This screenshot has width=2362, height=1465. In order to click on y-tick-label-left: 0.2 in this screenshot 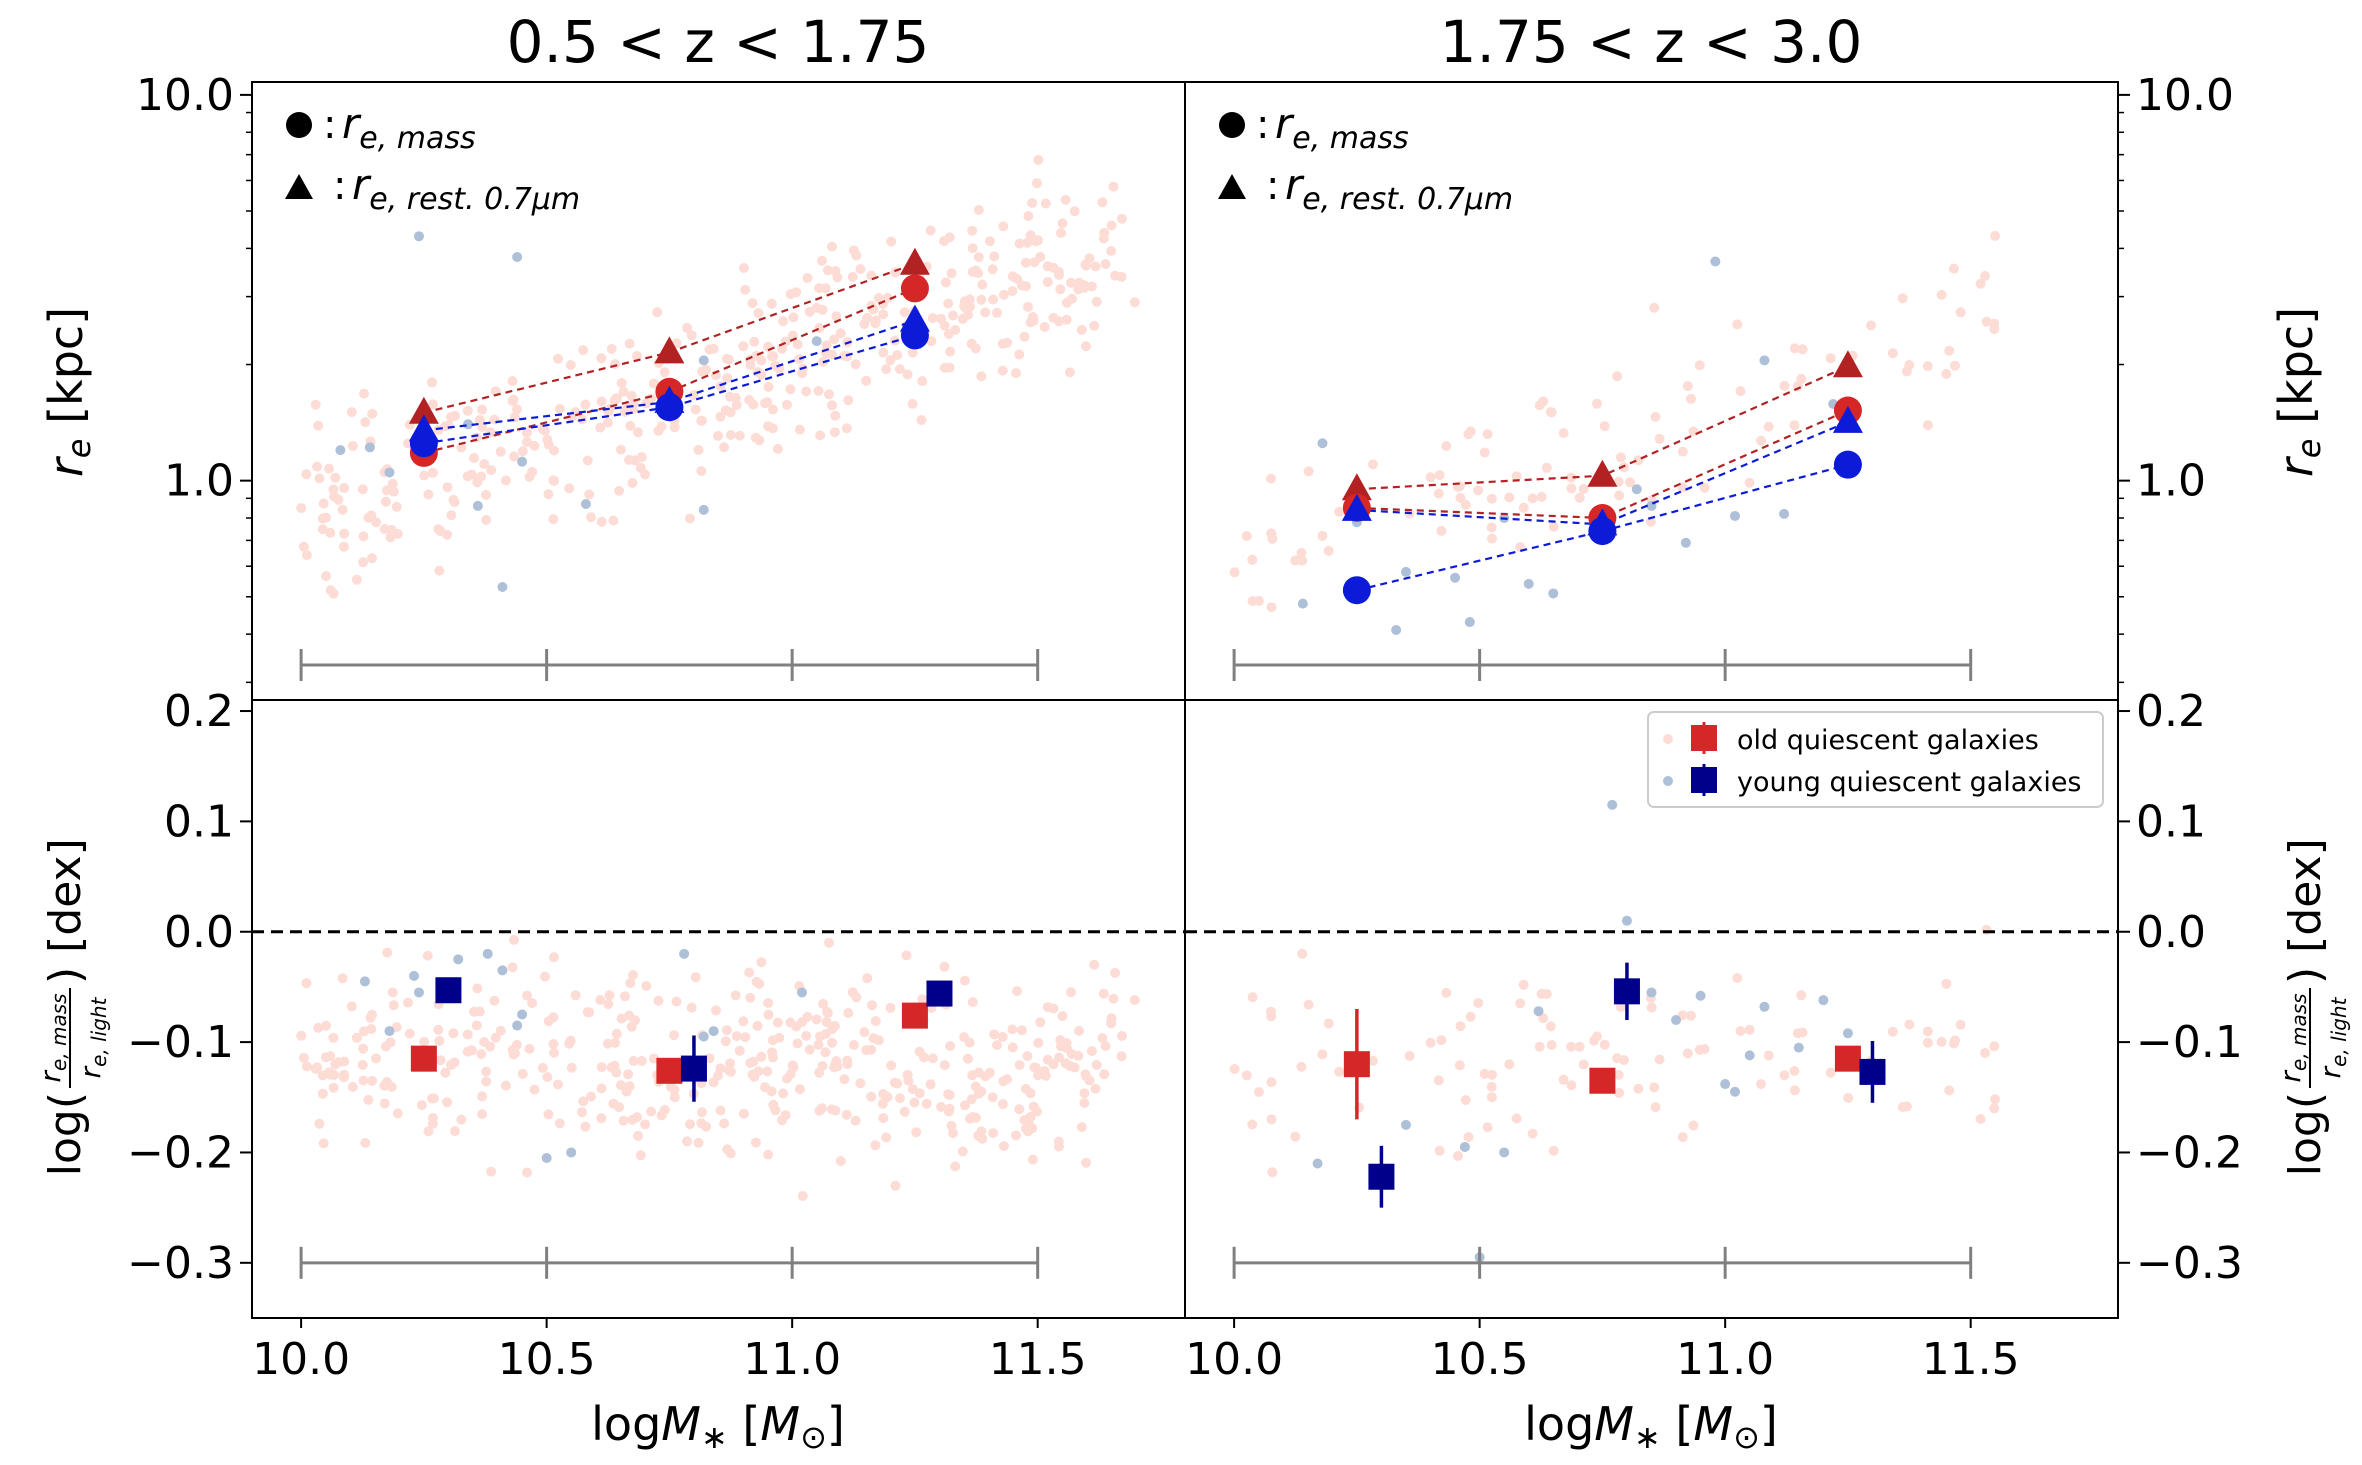, I will do `click(199, 711)`.